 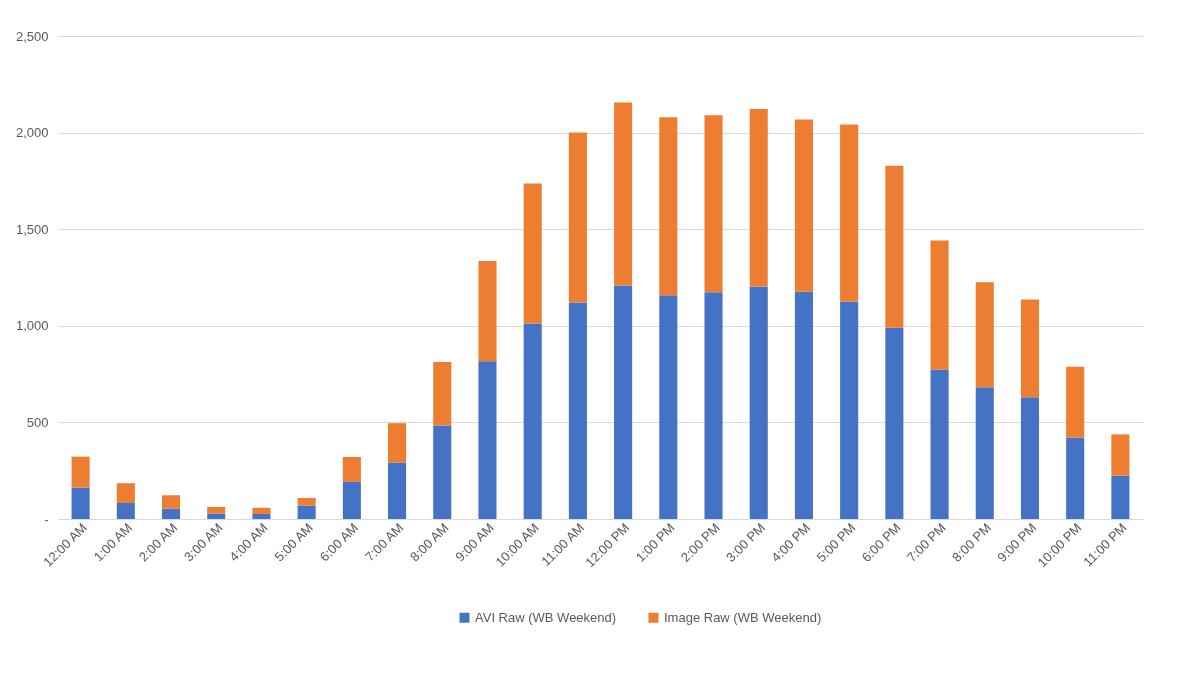 I want to click on x-tick-label: 4:00 PM, so click(x=791, y=542).